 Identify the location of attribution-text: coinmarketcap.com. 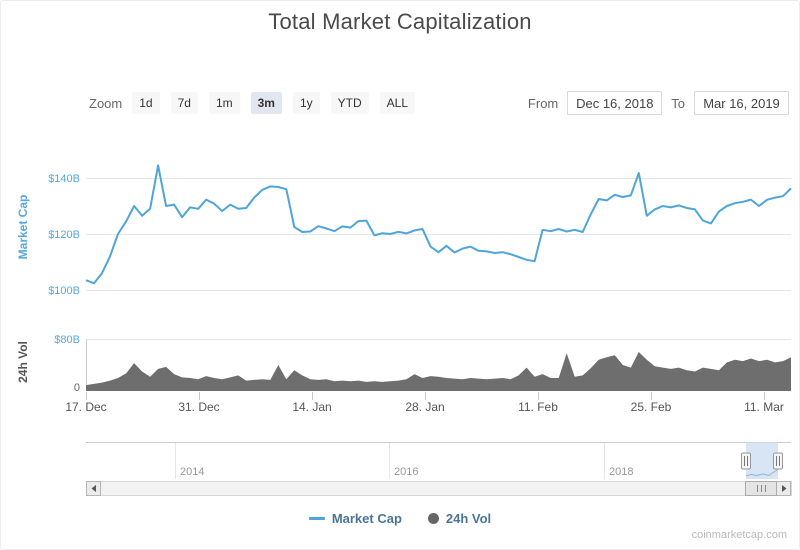
(739, 535).